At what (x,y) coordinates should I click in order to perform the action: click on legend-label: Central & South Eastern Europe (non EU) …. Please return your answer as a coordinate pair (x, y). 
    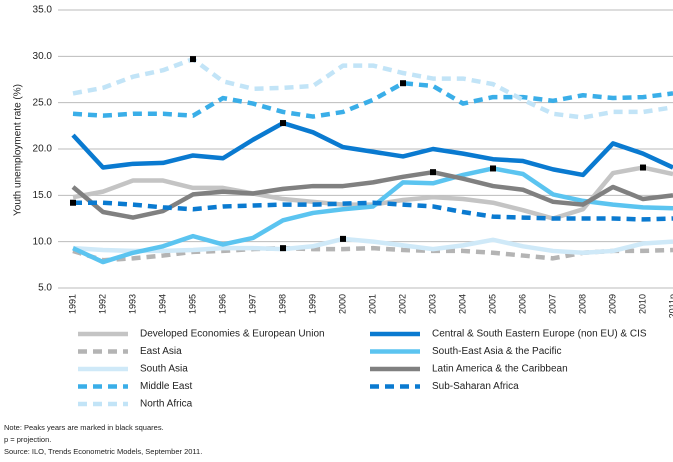
    Looking at the image, I should click on (539, 334).